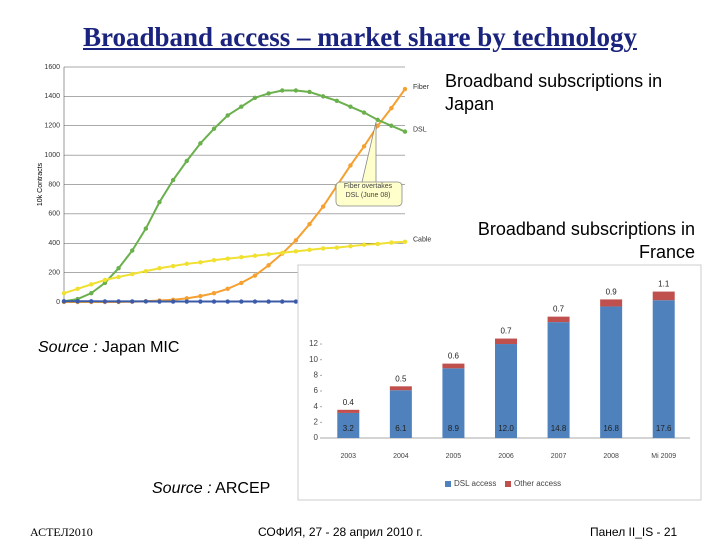  I want to click on y-tick-label: 10, so click(313, 359).